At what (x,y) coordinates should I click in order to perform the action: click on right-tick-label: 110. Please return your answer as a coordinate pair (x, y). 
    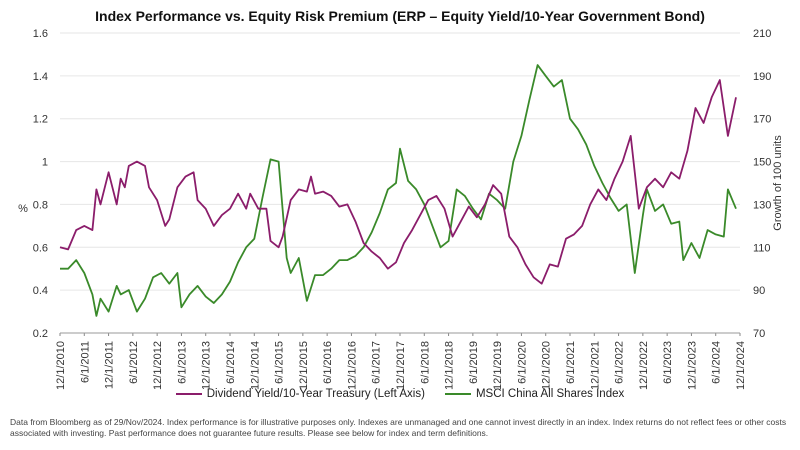
    Looking at the image, I should click on (762, 248).